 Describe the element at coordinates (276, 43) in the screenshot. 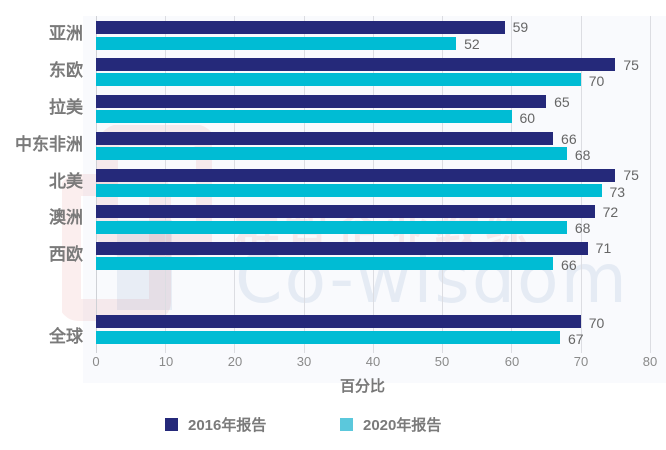

I see `bar-2020-asia` at that location.